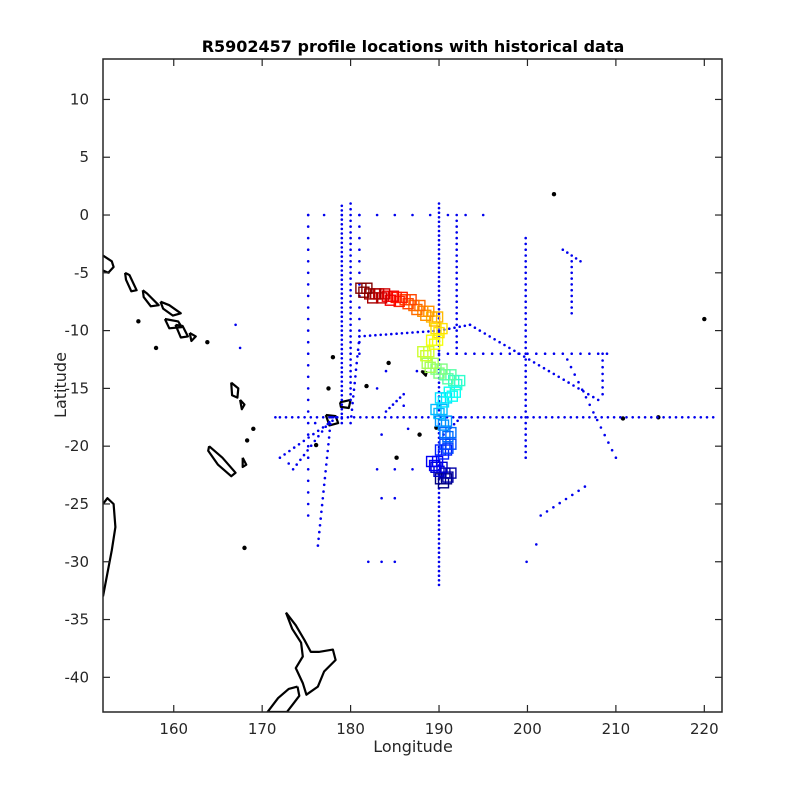 This screenshot has width=800, height=800. What do you see at coordinates (413, 746) in the screenshot?
I see `x-axis-label: Longitude` at bounding box center [413, 746].